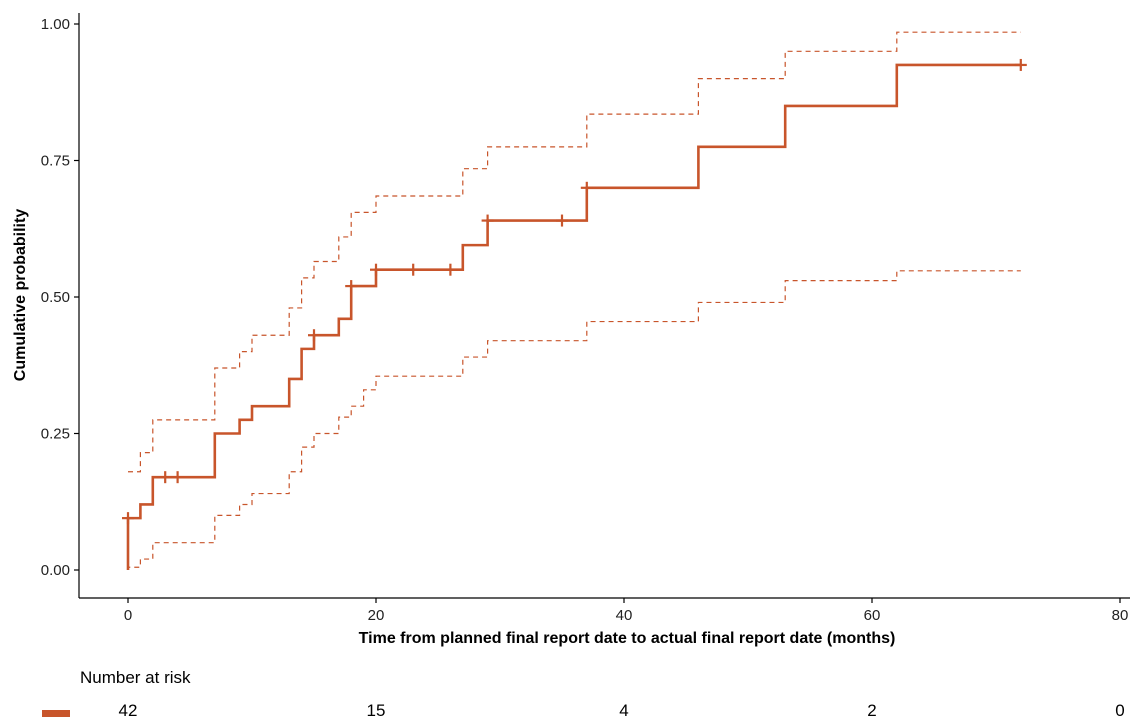  What do you see at coordinates (55, 161) in the screenshot?
I see `y-tick-label: 0.75` at bounding box center [55, 161].